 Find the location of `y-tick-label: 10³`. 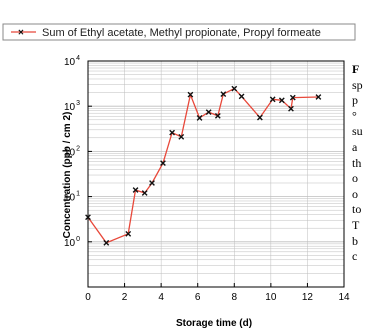

y-tick-label: 10³ is located at coordinates (72, 106).